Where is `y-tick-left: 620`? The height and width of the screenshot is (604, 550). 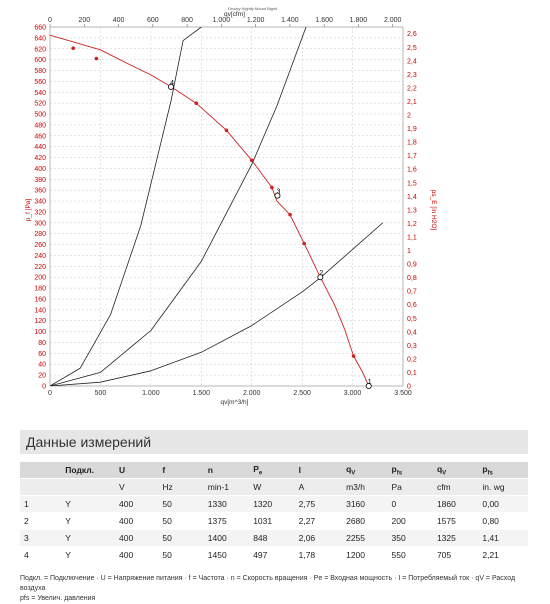 y-tick-left: 620 is located at coordinates (40, 49).